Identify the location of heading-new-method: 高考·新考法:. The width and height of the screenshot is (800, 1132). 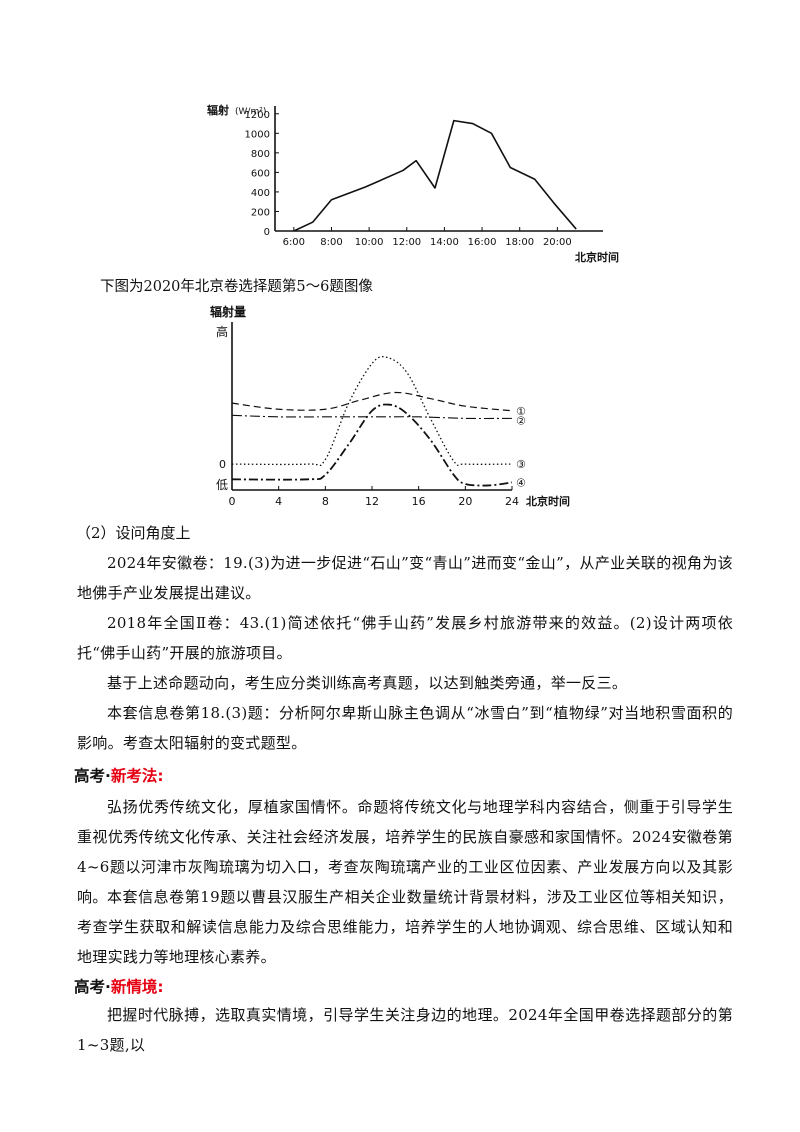
(119, 775).